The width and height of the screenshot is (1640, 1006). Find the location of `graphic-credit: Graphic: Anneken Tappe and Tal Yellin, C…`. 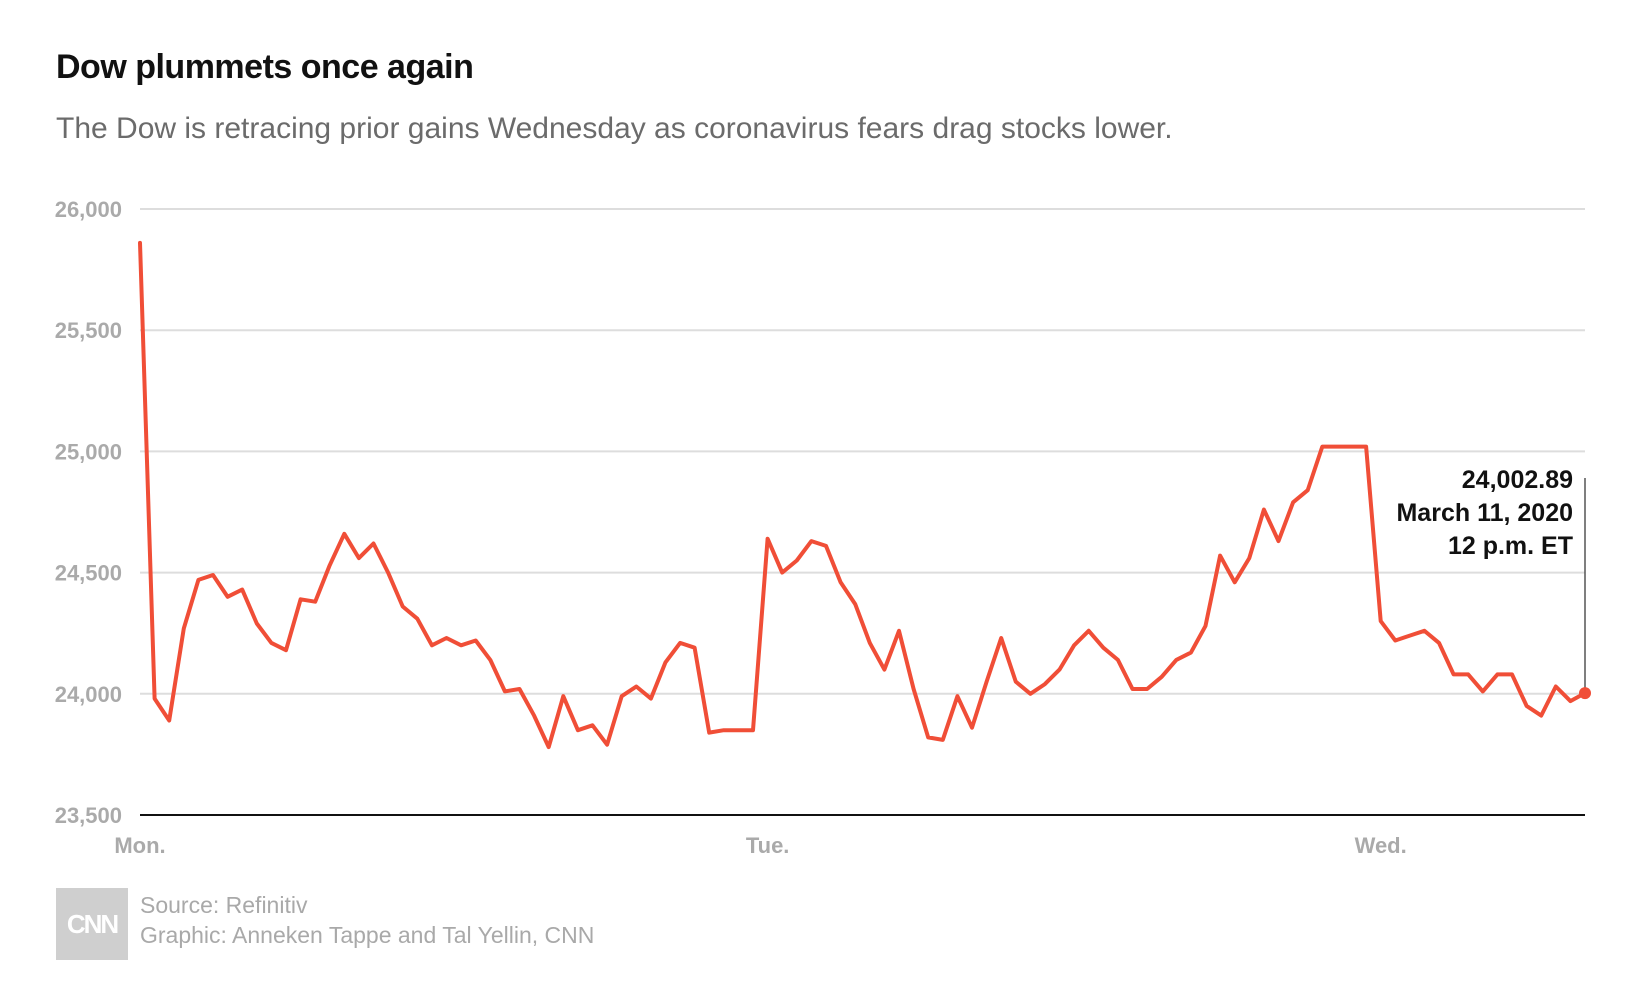

graphic-credit: Graphic: Anneken Tappe and Tal Yellin, C… is located at coordinates (367, 935).